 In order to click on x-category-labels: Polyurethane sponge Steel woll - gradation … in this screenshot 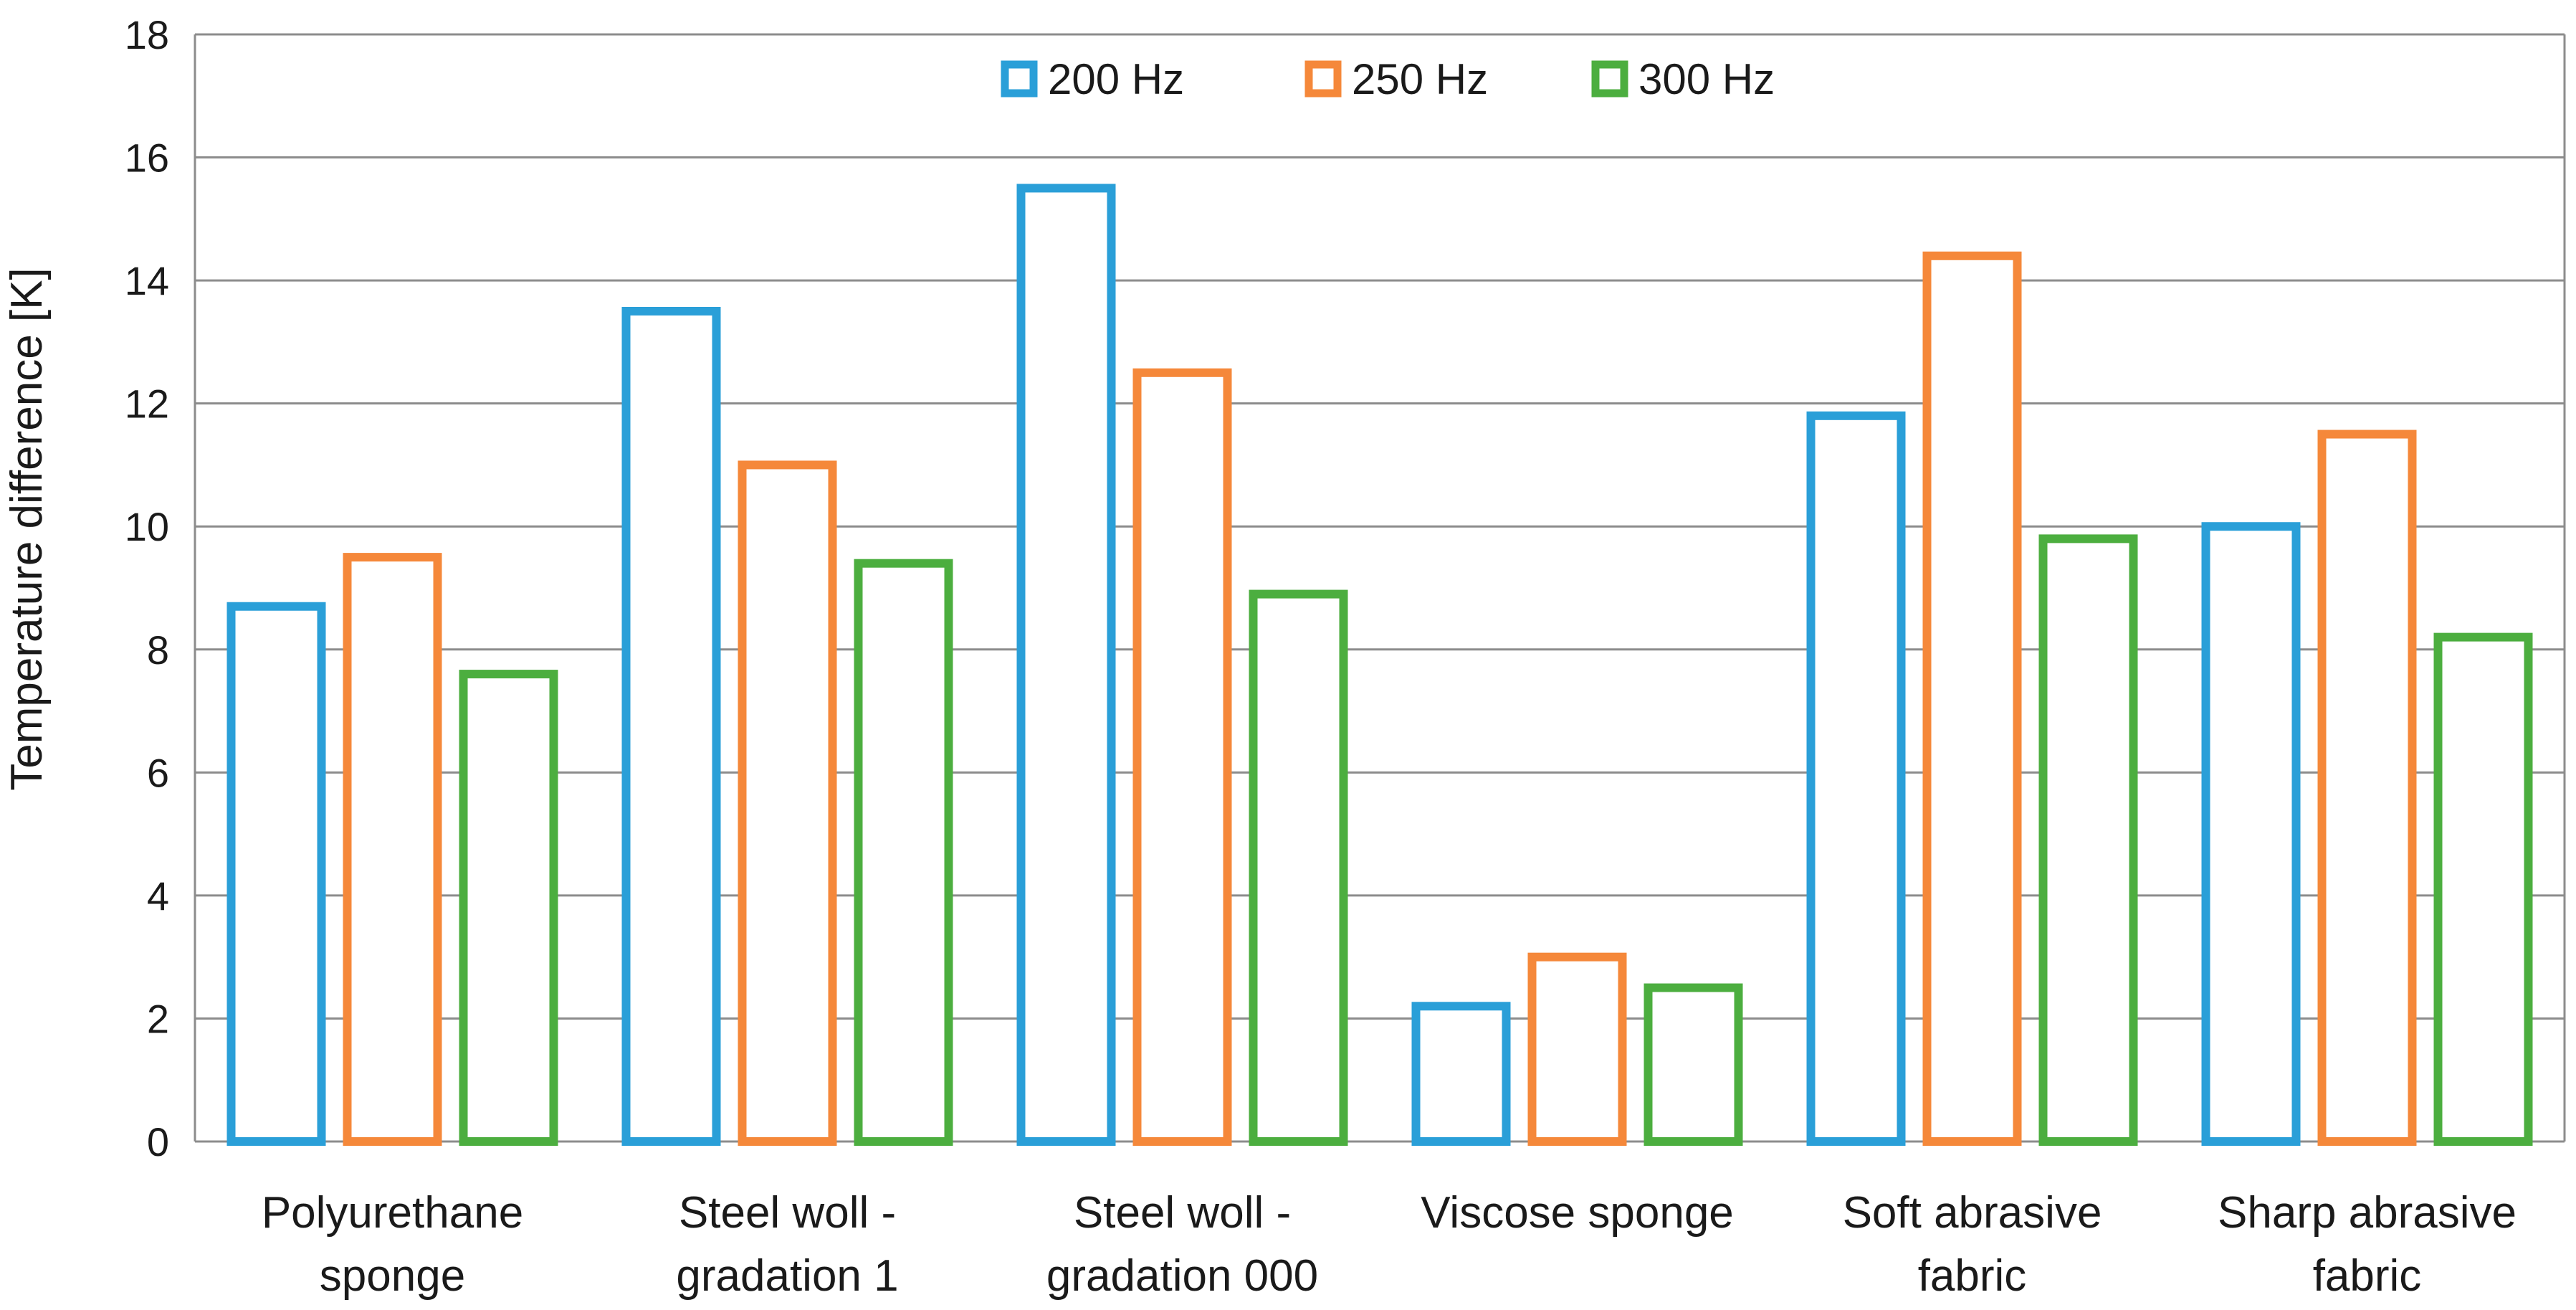, I will do `click(1389, 1244)`.